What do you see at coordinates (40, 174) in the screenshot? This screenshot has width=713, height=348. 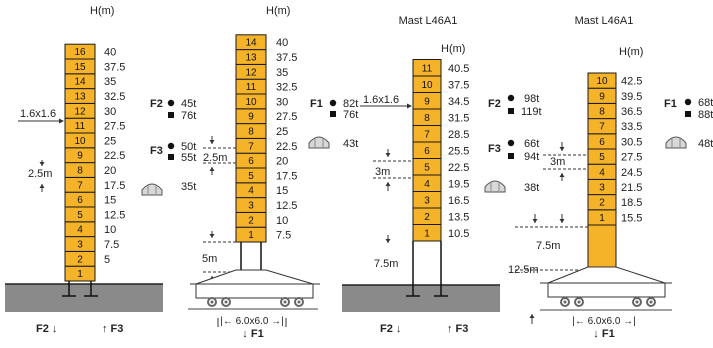 I see `spacing-label: 2.5m` at bounding box center [40, 174].